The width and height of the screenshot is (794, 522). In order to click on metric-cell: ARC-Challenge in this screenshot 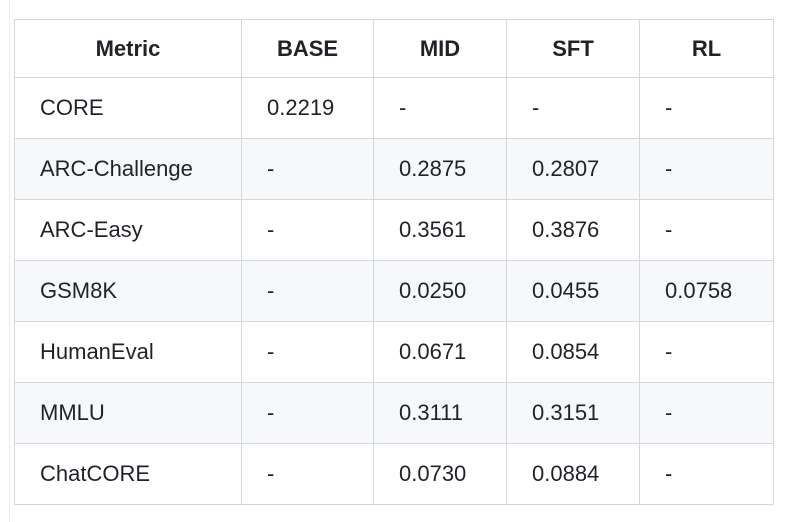, I will do `click(128, 169)`.